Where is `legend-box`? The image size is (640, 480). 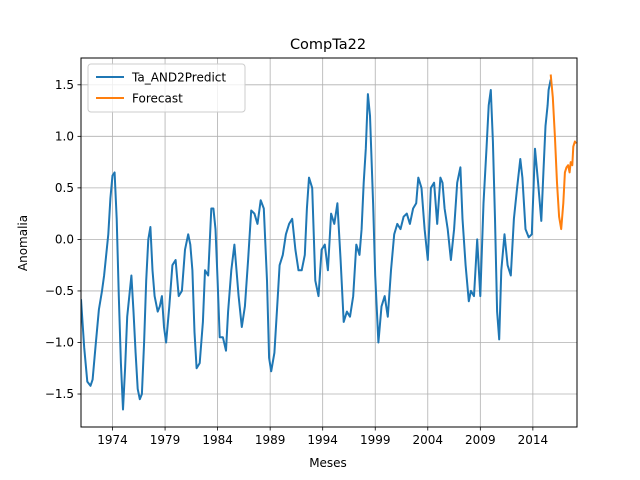 legend-box is located at coordinates (166, 88).